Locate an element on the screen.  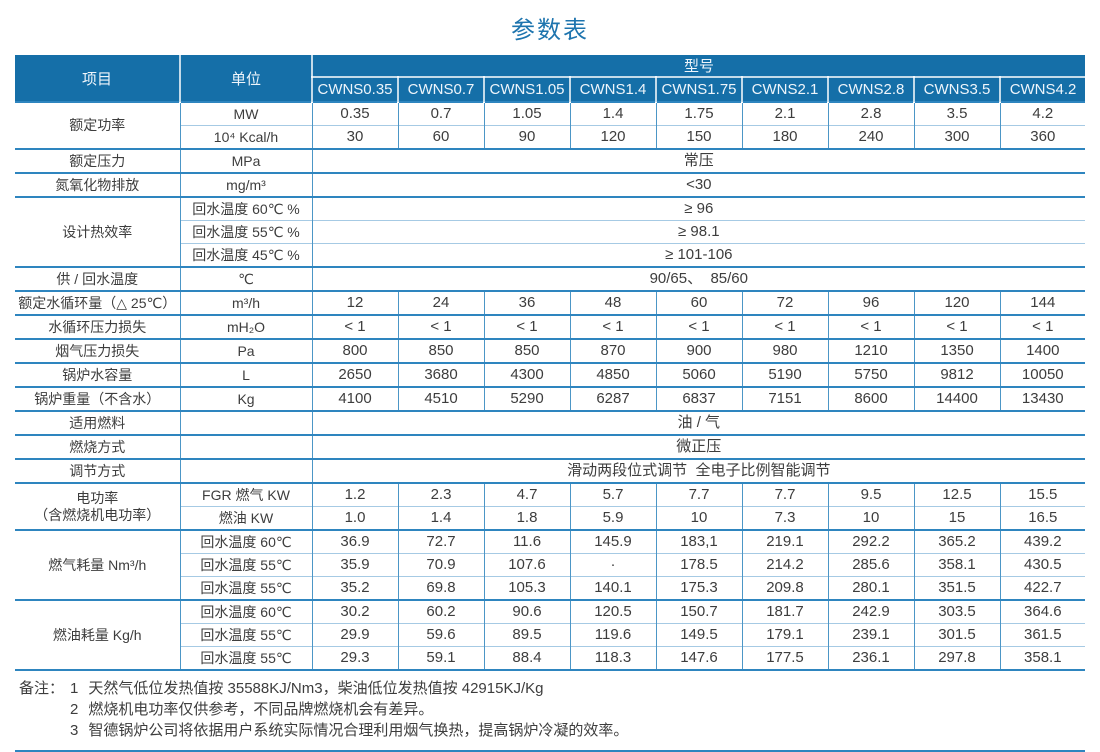
table-row: 额定压力 MPa 常压 is located at coordinates (550, 160).